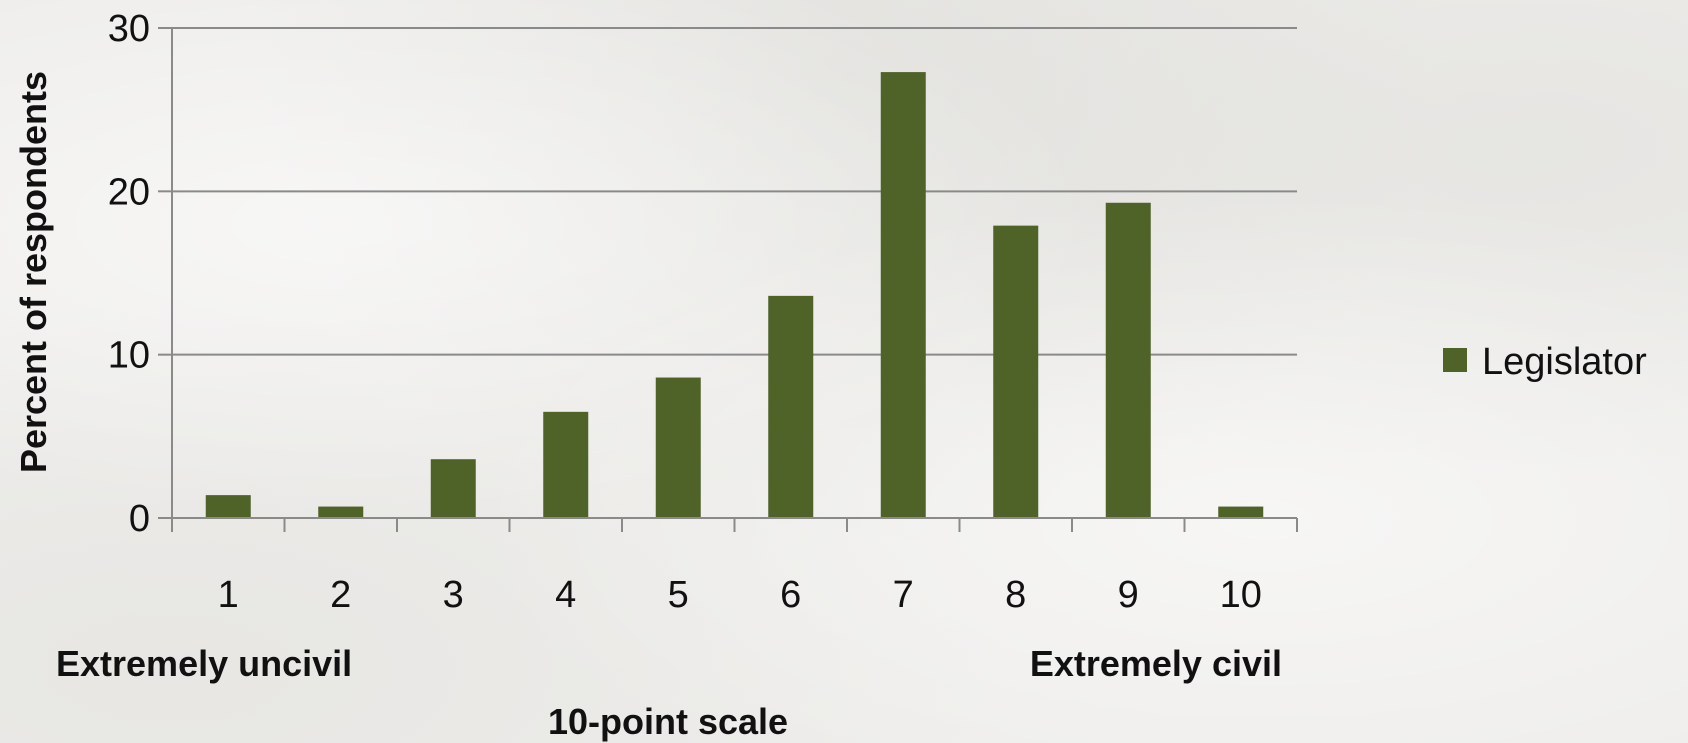 The width and height of the screenshot is (1688, 743). Describe the element at coordinates (129, 274) in the screenshot. I see `y-tick-labels: 0 10 20 30` at that location.